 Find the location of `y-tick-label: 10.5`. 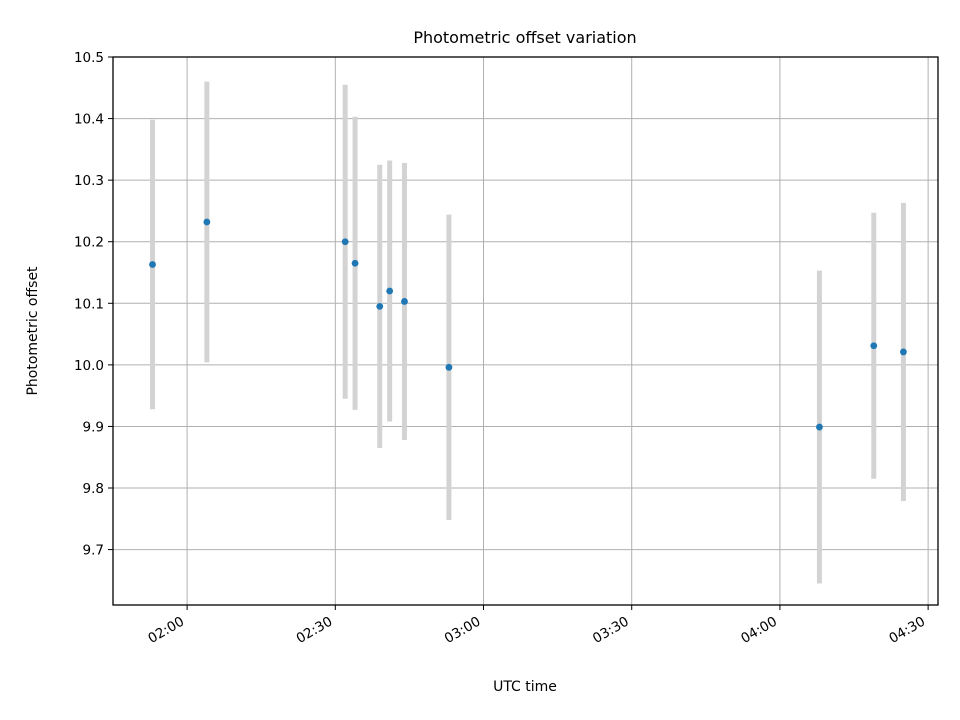

y-tick-label: 10.5 is located at coordinates (89, 58).